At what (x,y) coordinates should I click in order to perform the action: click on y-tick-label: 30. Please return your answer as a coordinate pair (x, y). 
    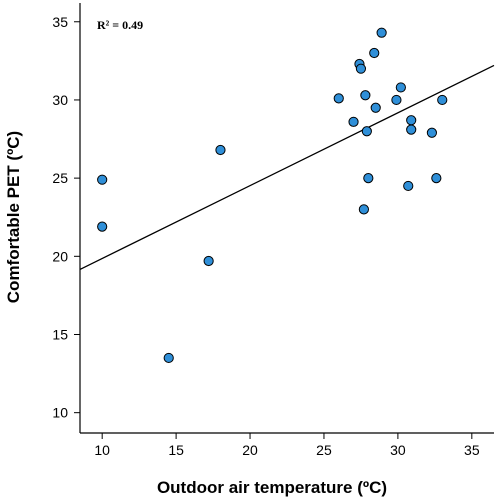
    Looking at the image, I should click on (60, 100).